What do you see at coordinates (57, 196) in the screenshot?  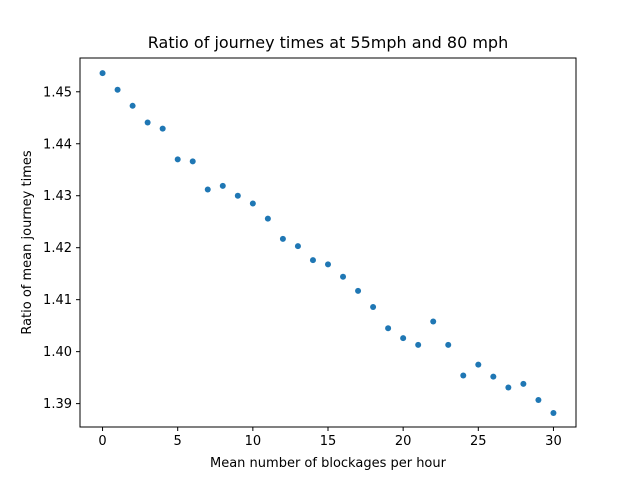 I see `y-tick-label: 1.43` at bounding box center [57, 196].